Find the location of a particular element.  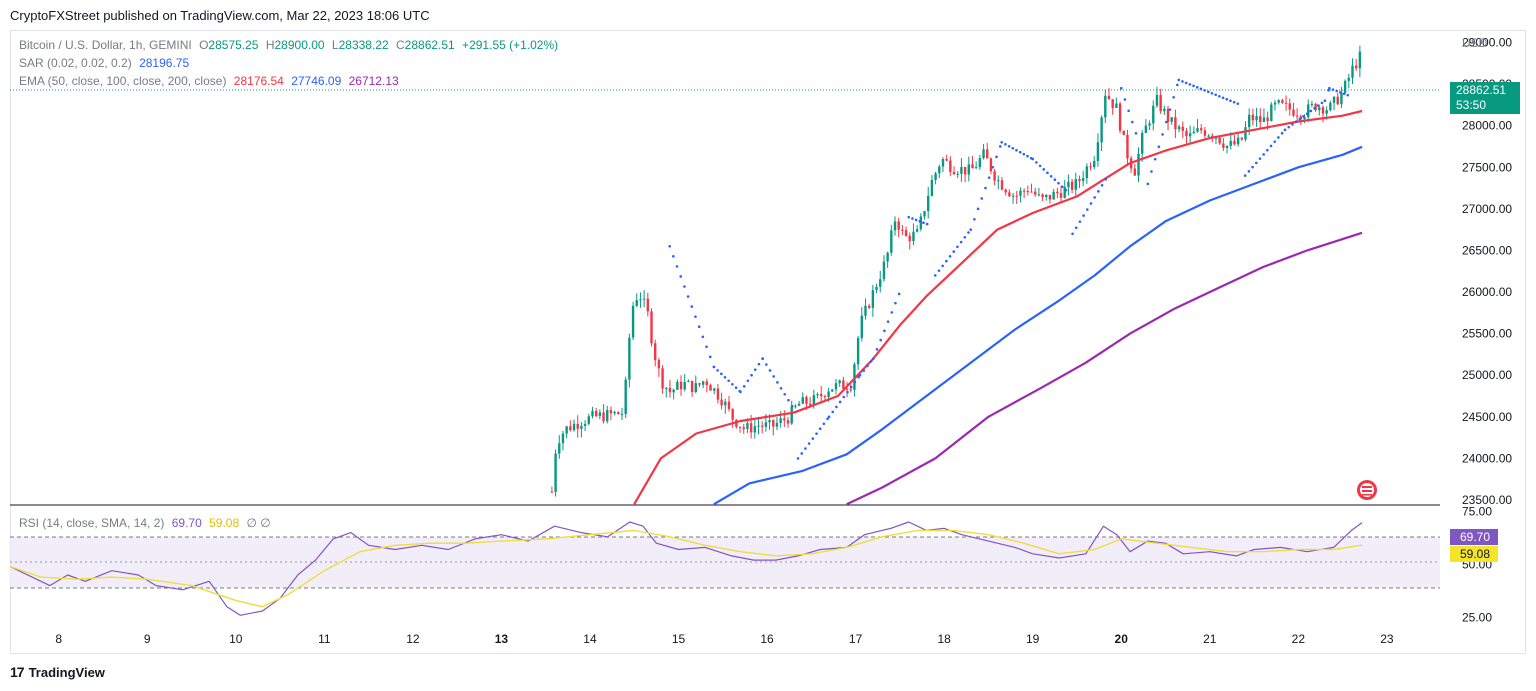

time-tick-label: 12 is located at coordinates (413, 639).